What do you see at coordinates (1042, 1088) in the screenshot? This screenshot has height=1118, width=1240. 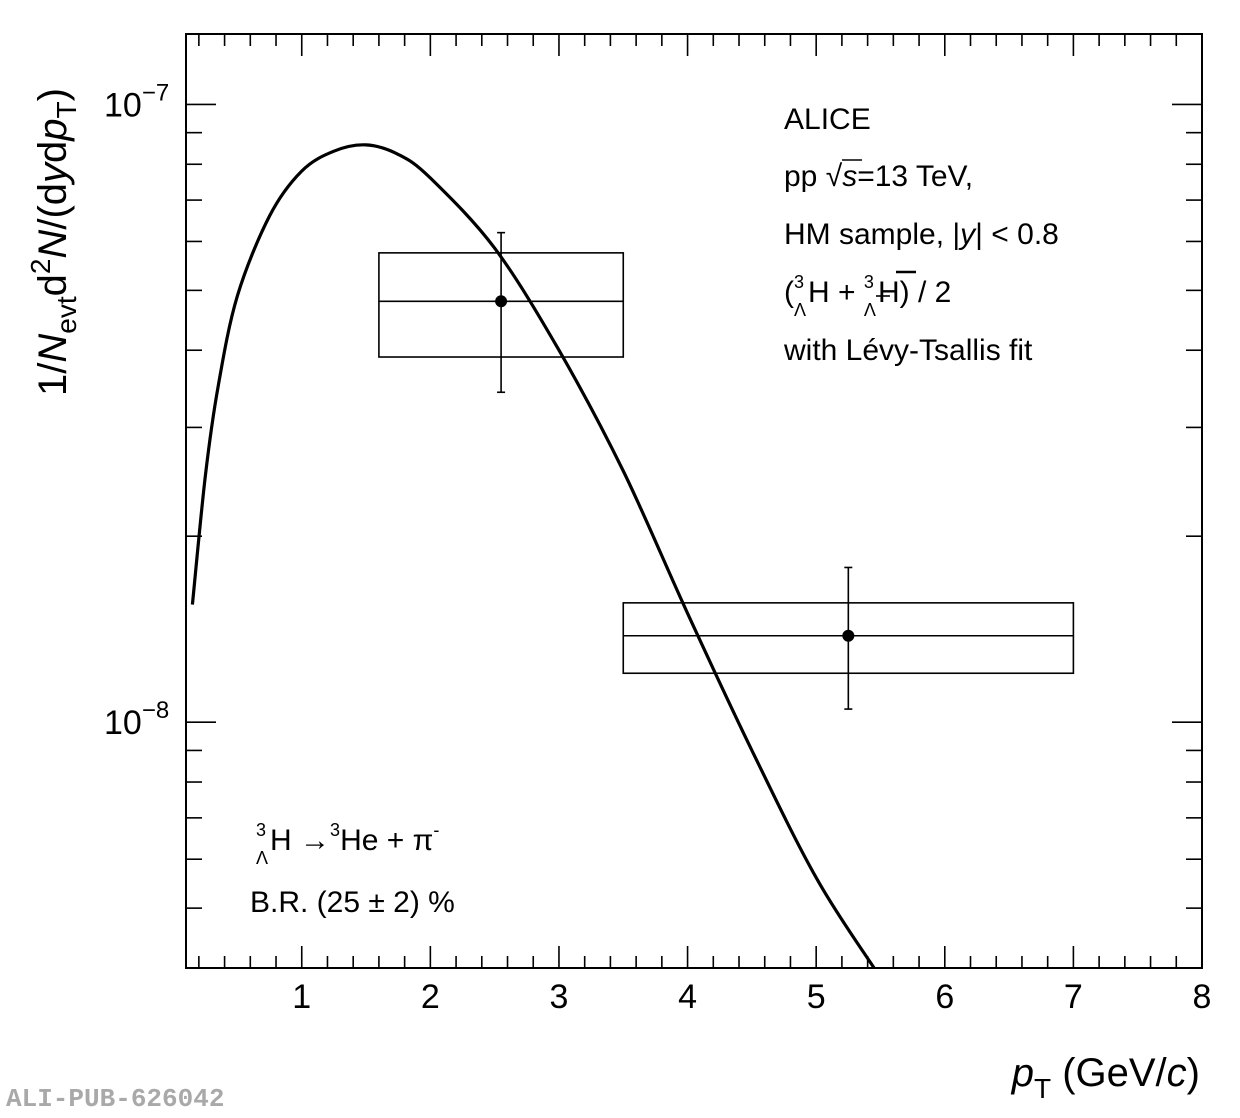 I see `x-label-sub: T` at bounding box center [1042, 1088].